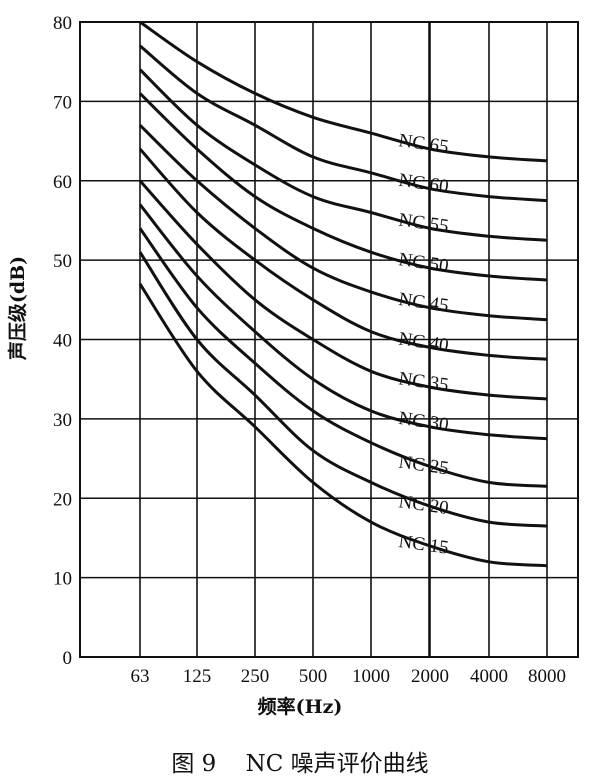 This screenshot has height=781, width=600. What do you see at coordinates (62, 23) in the screenshot?
I see `y-tick-label: 80` at bounding box center [62, 23].